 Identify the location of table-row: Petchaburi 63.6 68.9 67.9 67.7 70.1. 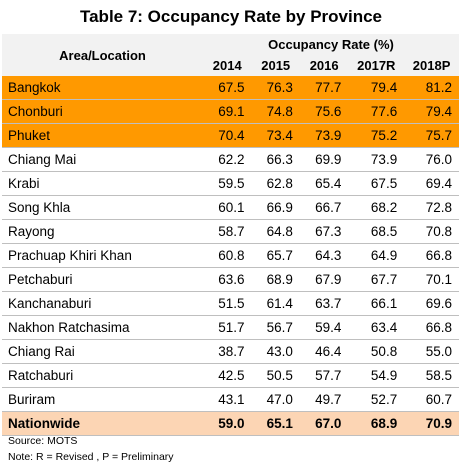
(230, 279).